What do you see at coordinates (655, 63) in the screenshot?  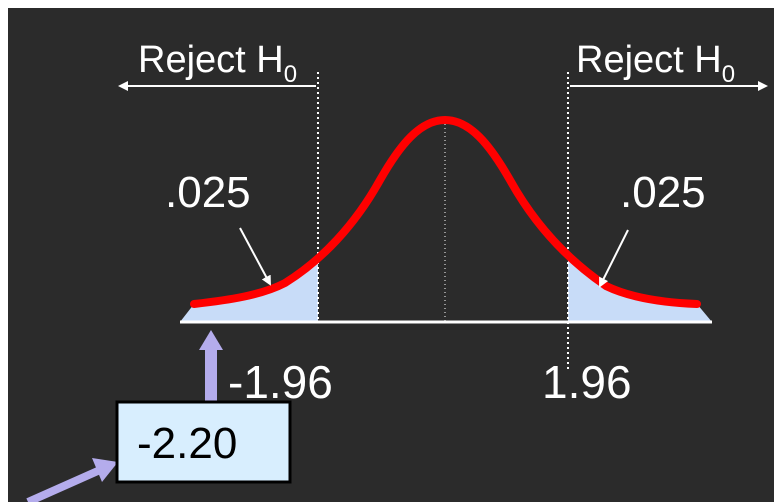 I see `reject-right-label: Reject H0` at bounding box center [655, 63].